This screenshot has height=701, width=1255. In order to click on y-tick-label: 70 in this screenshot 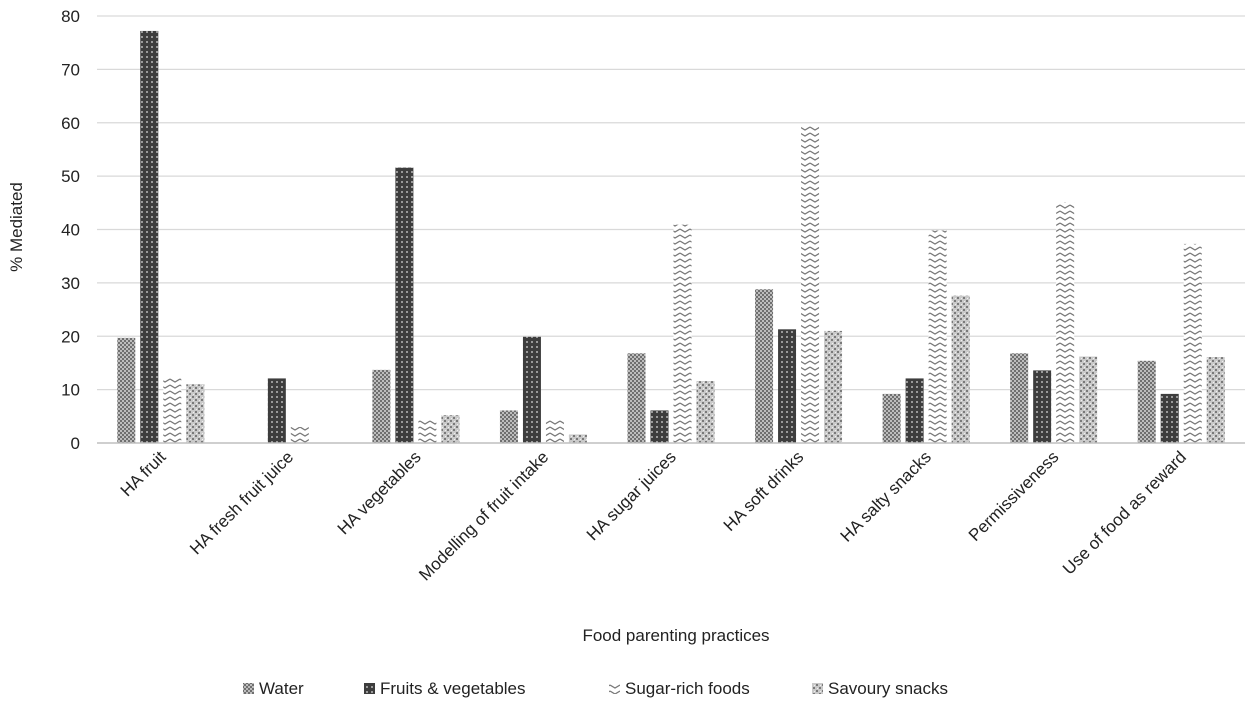, I will do `click(70, 69)`.